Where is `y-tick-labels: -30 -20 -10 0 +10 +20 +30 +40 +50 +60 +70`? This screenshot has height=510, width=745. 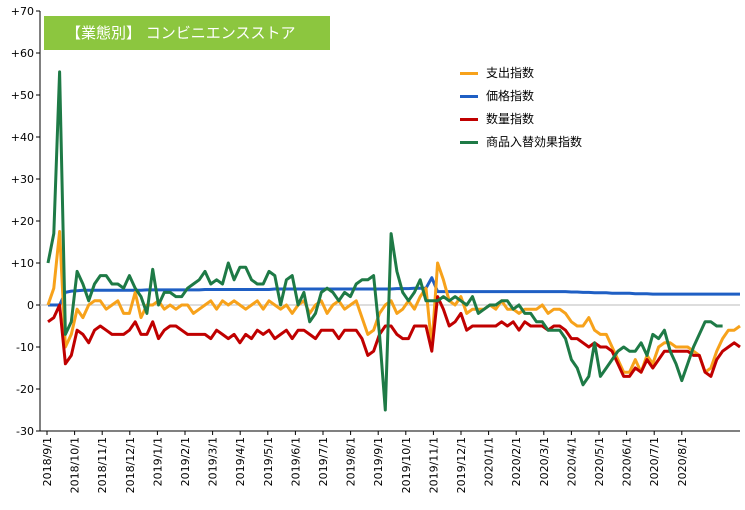 y-tick-labels: -30 -20 -10 0 +10 +20 +30 +40 +50 +60 +70 is located at coordinates (25, 221).